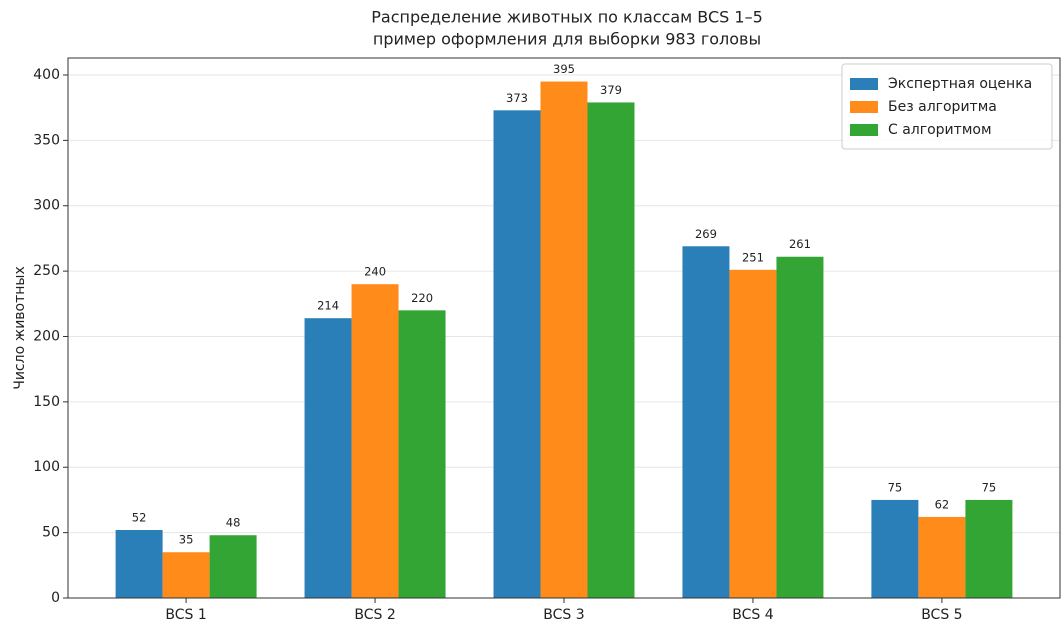 The width and height of the screenshot is (1061, 624). Describe the element at coordinates (375, 272) in the screenshot. I see `data-label: 240` at that location.